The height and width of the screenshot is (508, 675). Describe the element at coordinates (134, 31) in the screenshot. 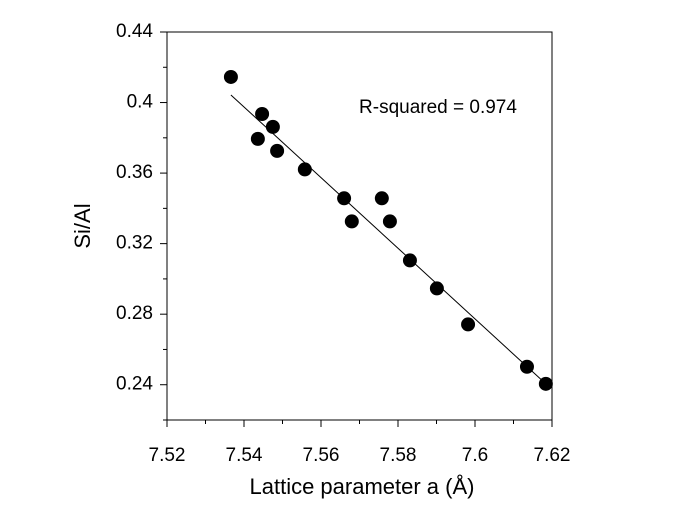

I see `y-tick-label: 0.44` at that location.